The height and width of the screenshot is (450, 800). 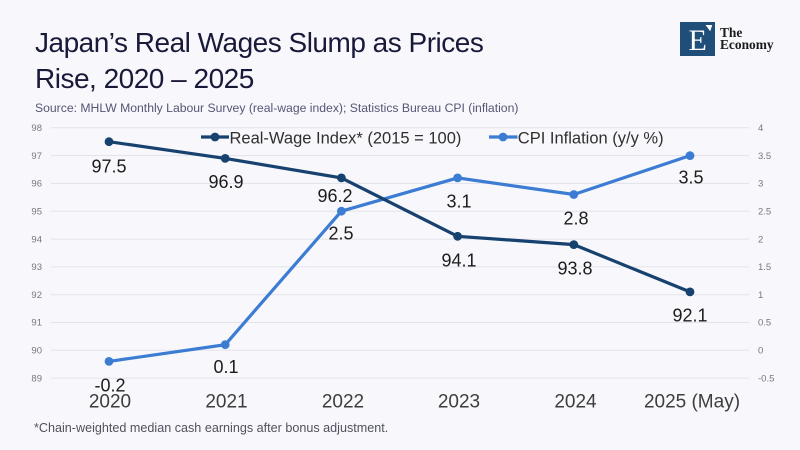 What do you see at coordinates (760, 351) in the screenshot?
I see `svg-text: 0` at bounding box center [760, 351].